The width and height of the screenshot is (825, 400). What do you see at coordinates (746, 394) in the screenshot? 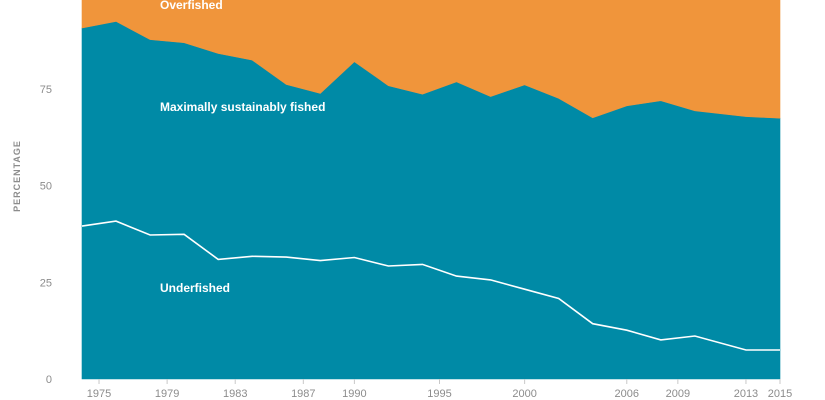
I see `x-tick-label: 2013` at bounding box center [746, 394].